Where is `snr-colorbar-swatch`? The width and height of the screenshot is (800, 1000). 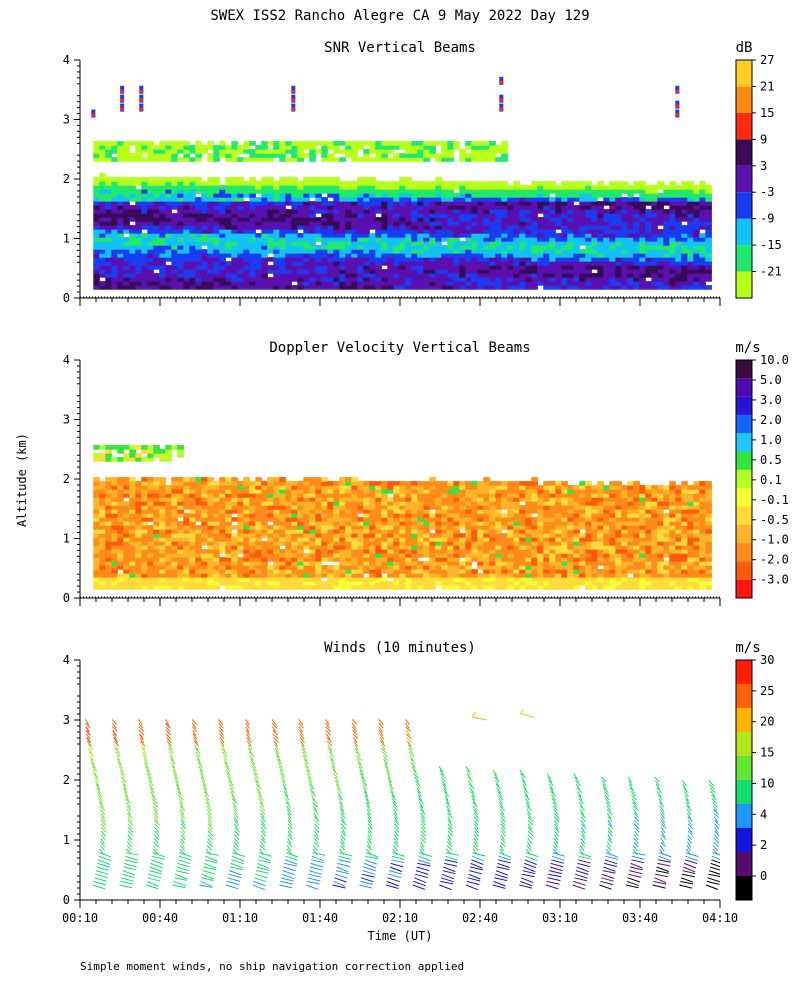
snr-colorbar-swatch is located at coordinates (744, 284).